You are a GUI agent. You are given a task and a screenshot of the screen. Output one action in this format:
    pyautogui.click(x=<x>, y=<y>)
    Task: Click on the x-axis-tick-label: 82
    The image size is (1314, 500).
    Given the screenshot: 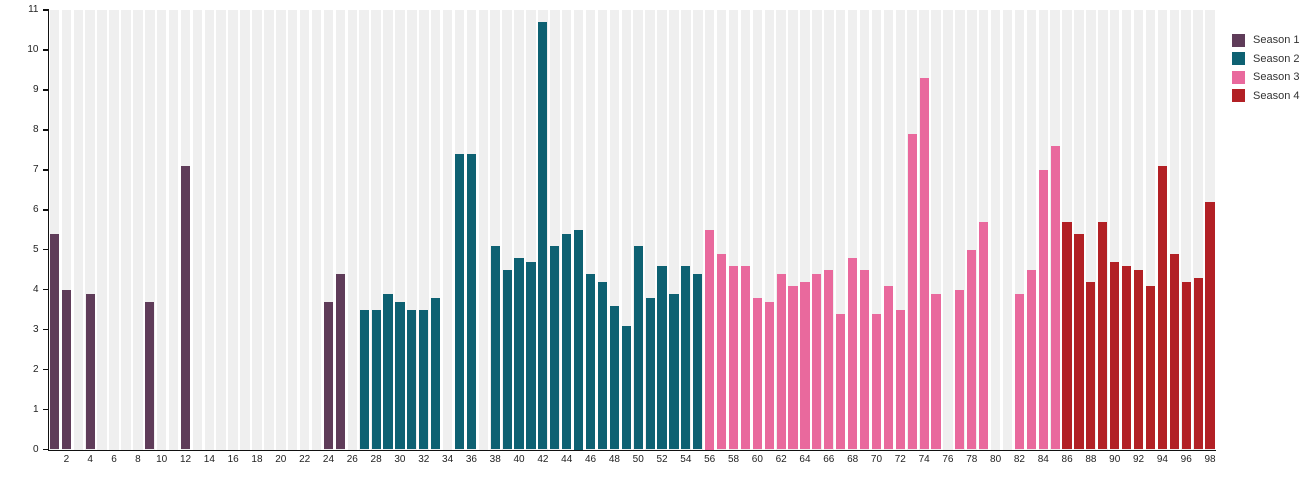 What is the action you would take?
    pyautogui.click(x=1019, y=459)
    